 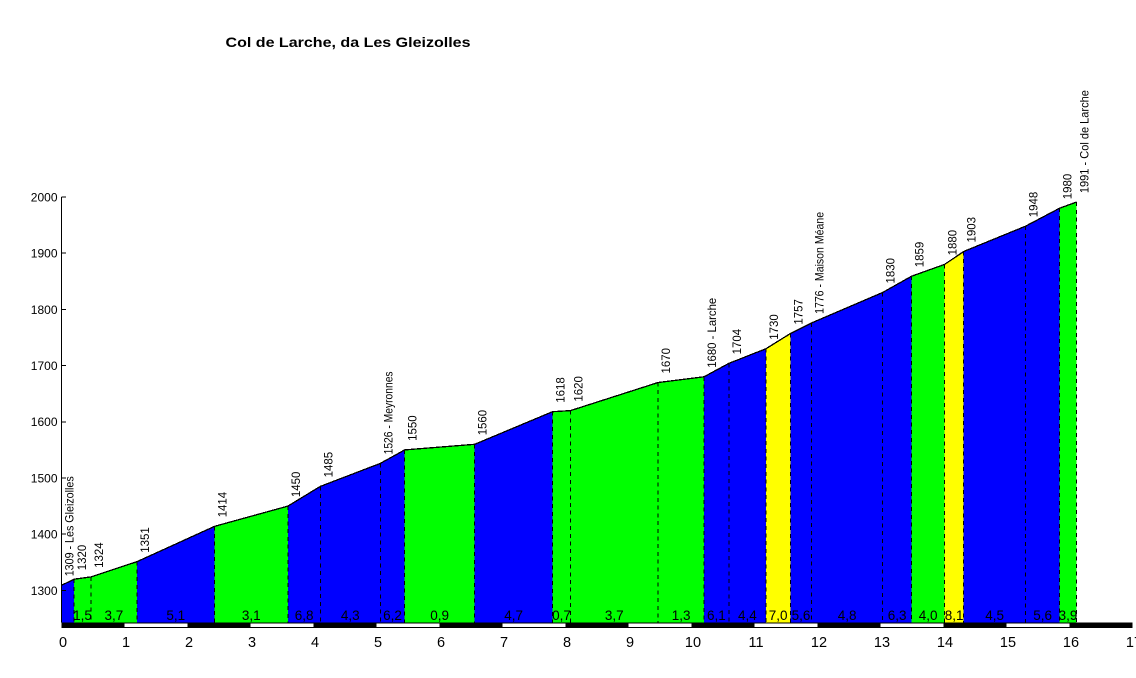 What do you see at coordinates (737, 342) in the screenshot?
I see `svg-text: 1704` at bounding box center [737, 342].